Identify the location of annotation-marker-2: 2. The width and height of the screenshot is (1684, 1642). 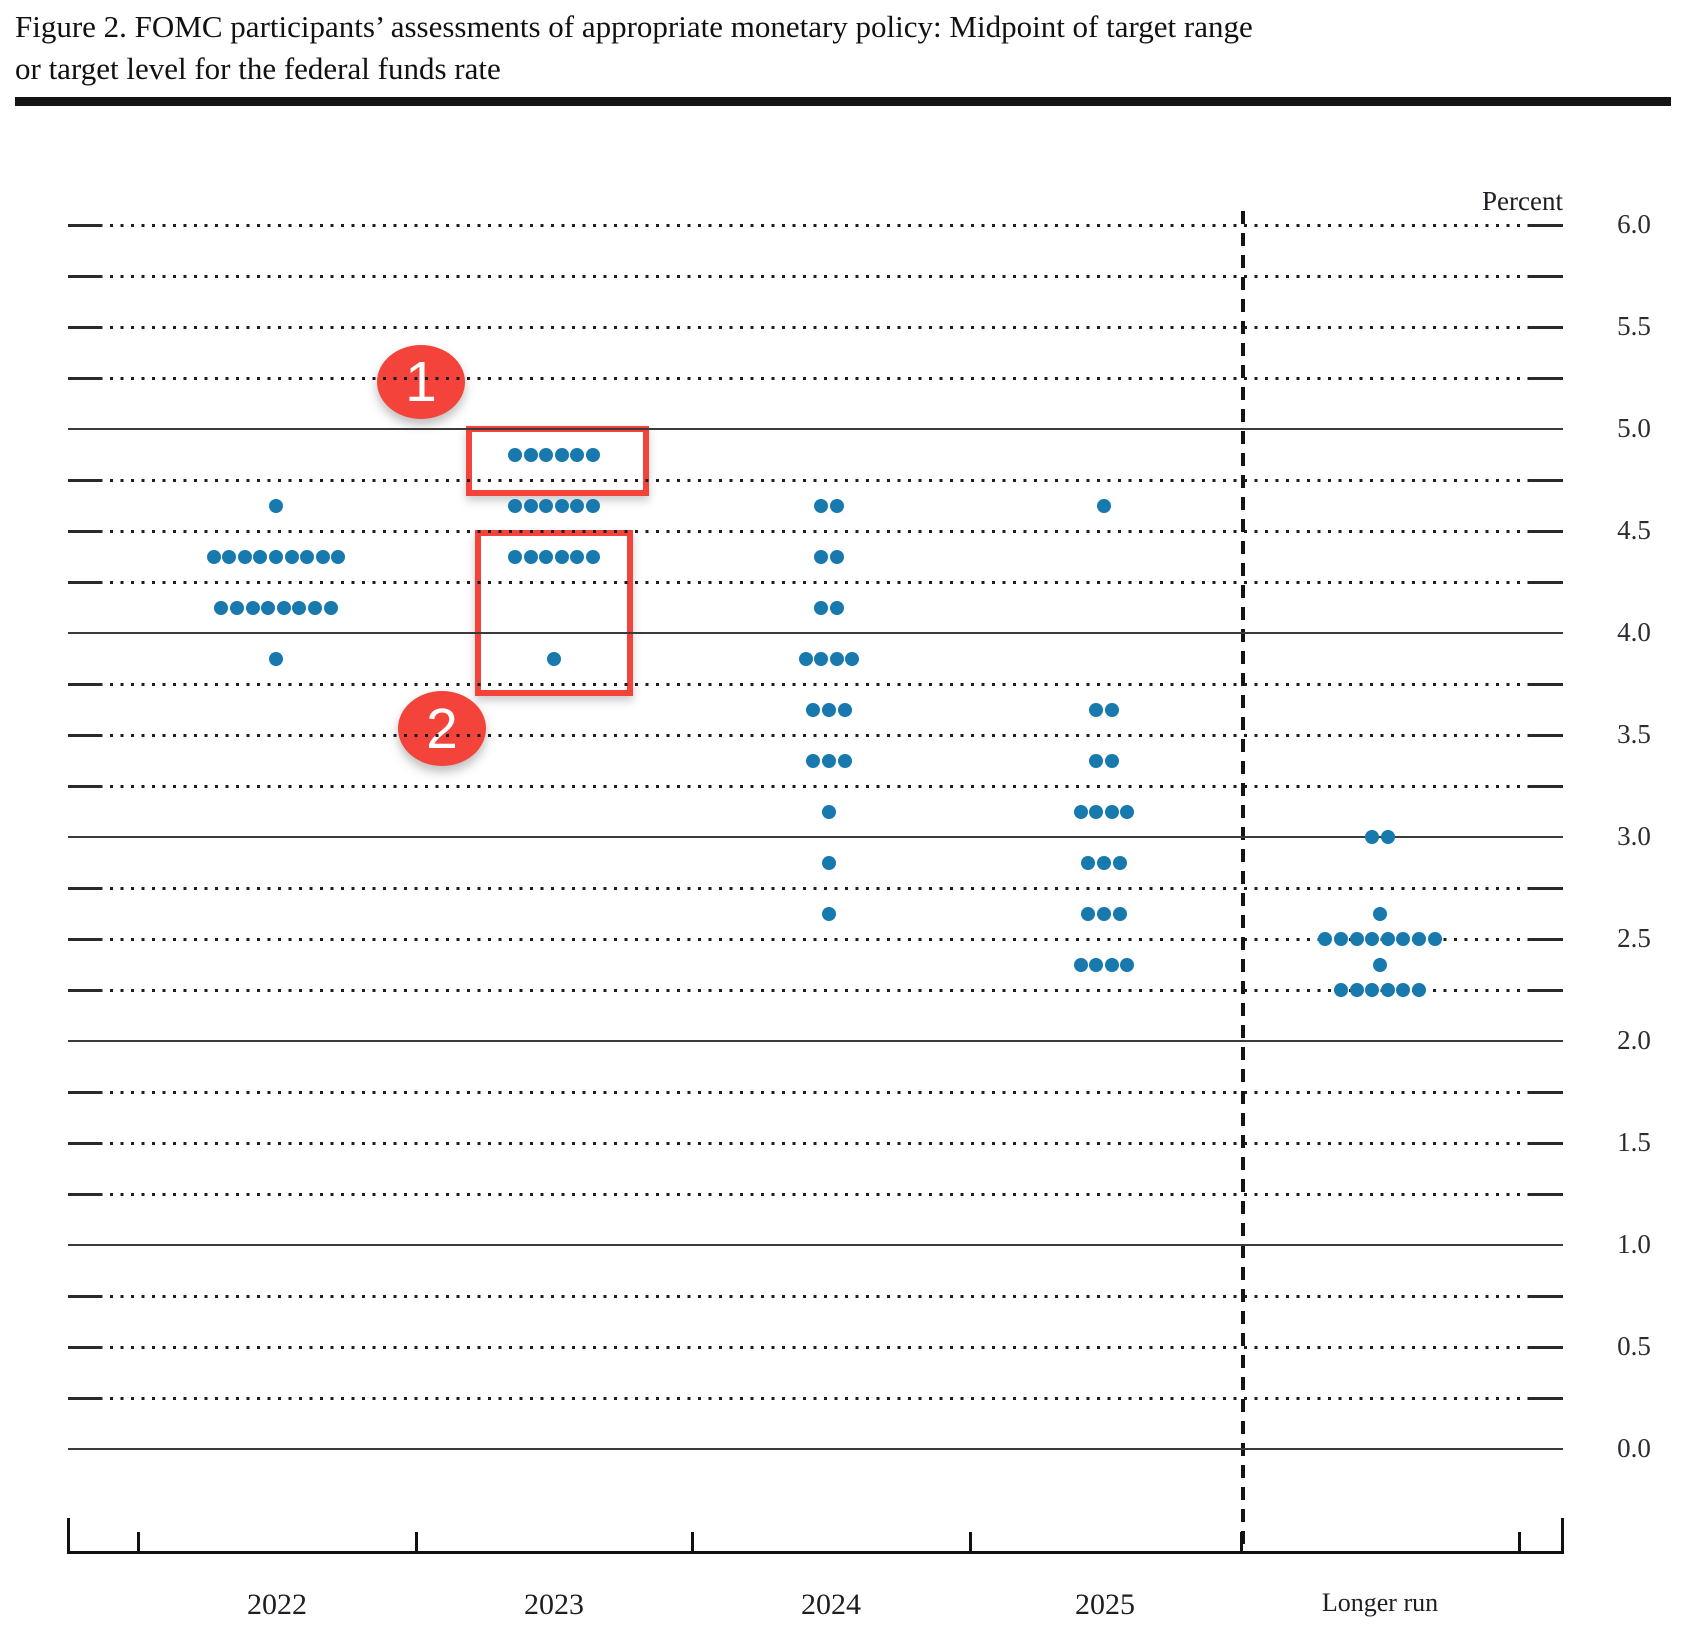
(442, 728).